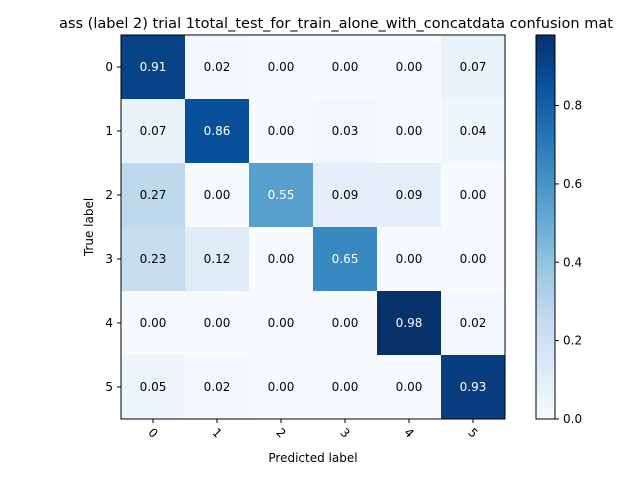  I want to click on cell-value-label: 0.04, so click(473, 131).